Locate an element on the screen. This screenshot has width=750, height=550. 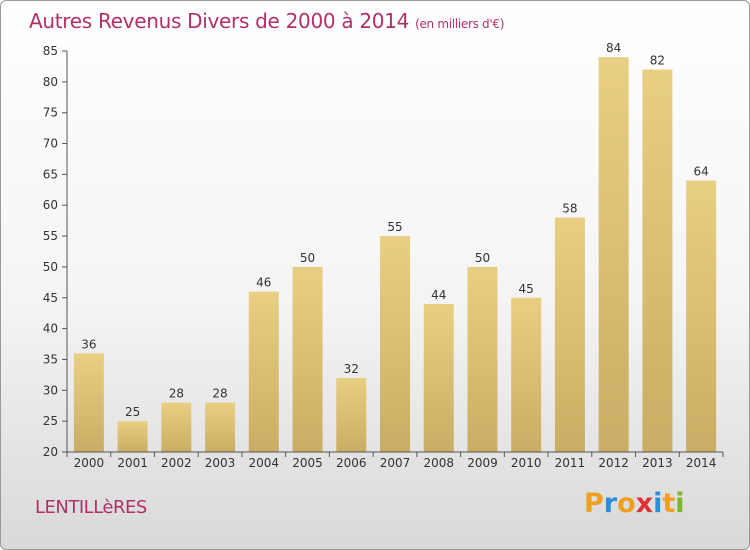
logo-letter: x is located at coordinates (644, 503).